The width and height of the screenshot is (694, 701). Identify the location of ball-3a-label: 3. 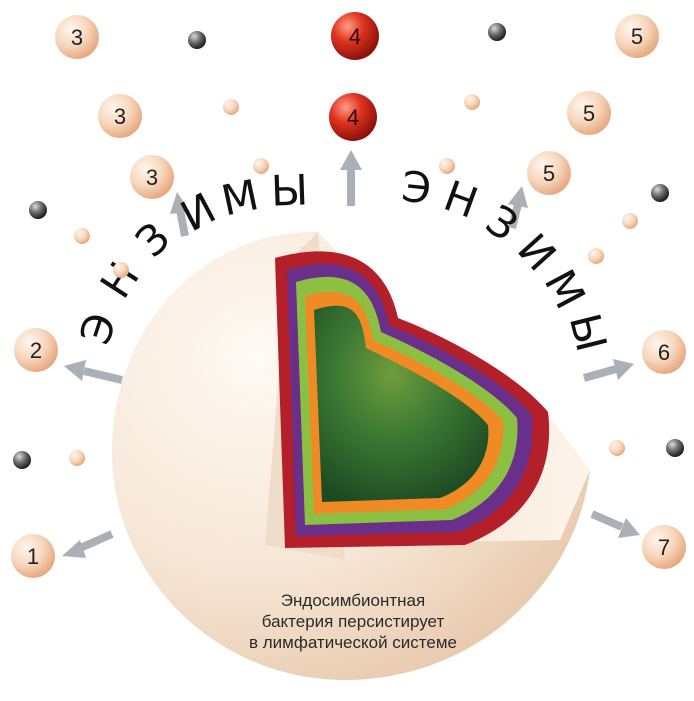
(77, 37).